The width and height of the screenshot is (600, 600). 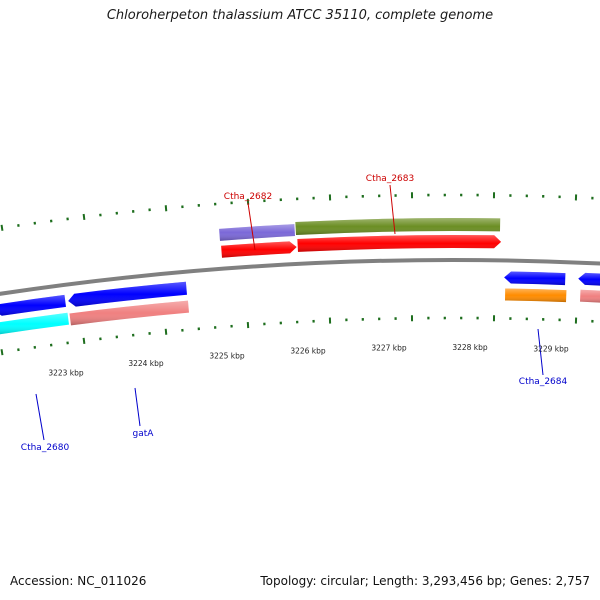 I want to click on ctha-2684-cog-shading, so click(x=536, y=295).